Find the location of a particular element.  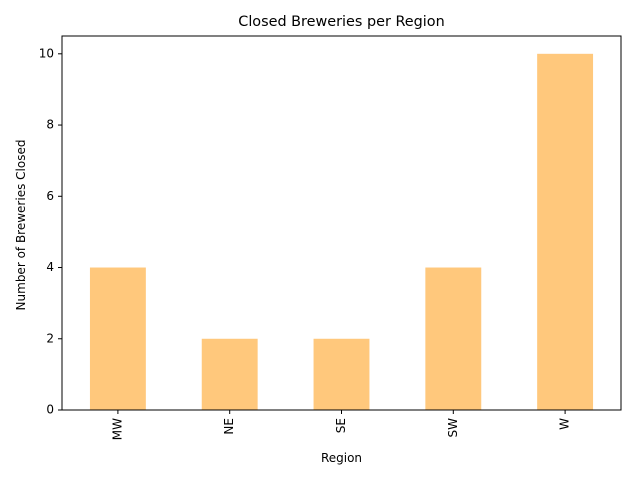

x-tick-label: SW is located at coordinates (453, 428).